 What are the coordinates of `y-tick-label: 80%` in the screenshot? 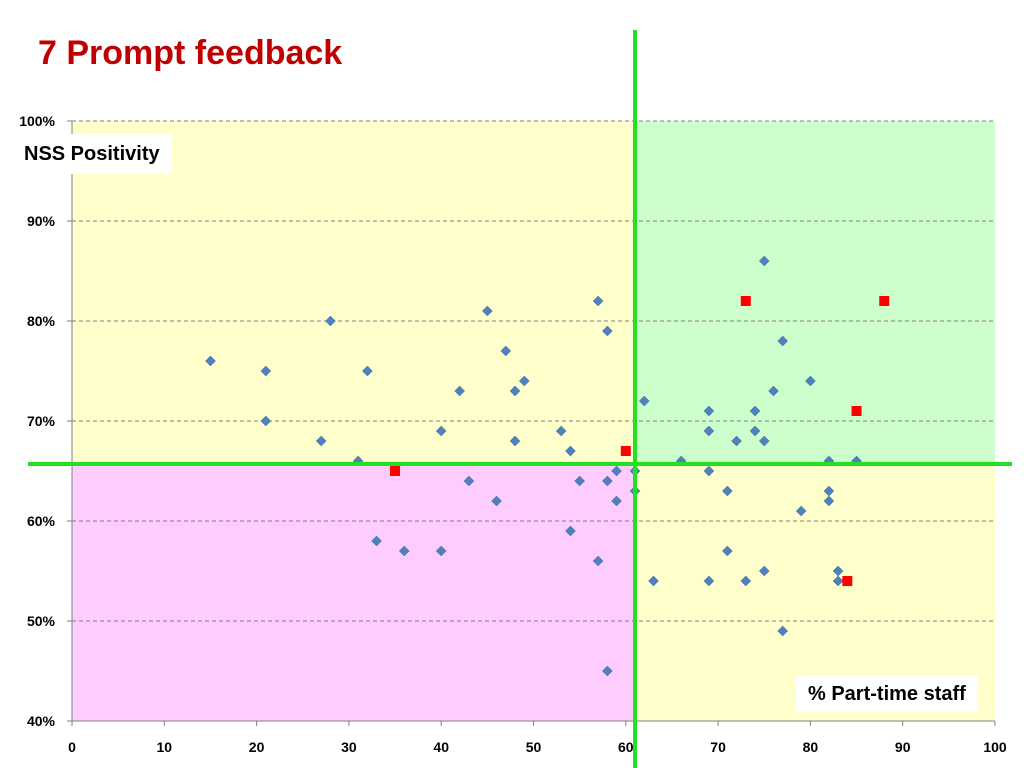 It's located at (41, 321).